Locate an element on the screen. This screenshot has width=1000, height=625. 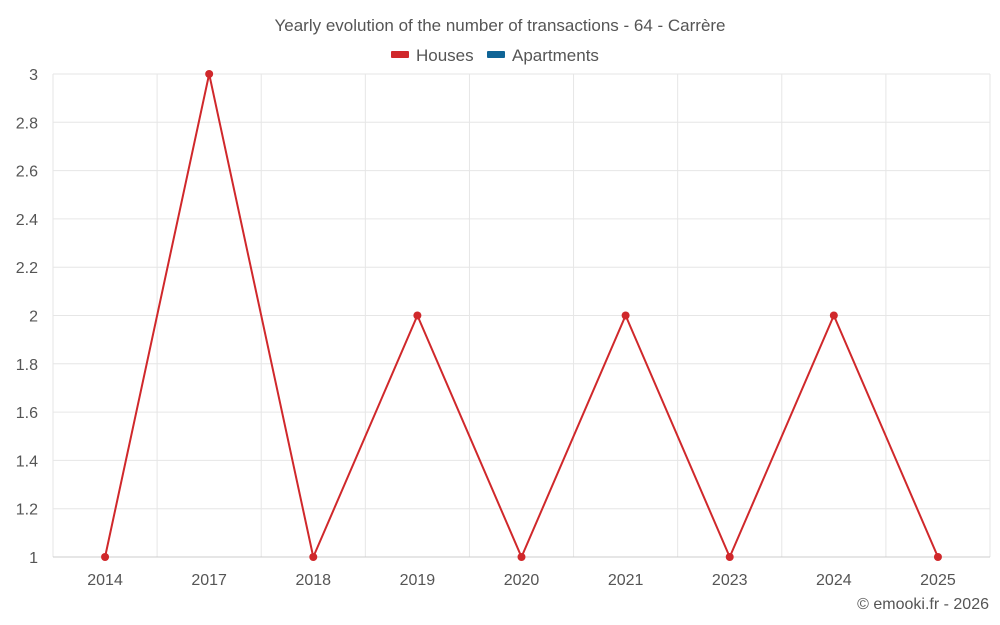
y-tick-label: 1.8 is located at coordinates (27, 365).